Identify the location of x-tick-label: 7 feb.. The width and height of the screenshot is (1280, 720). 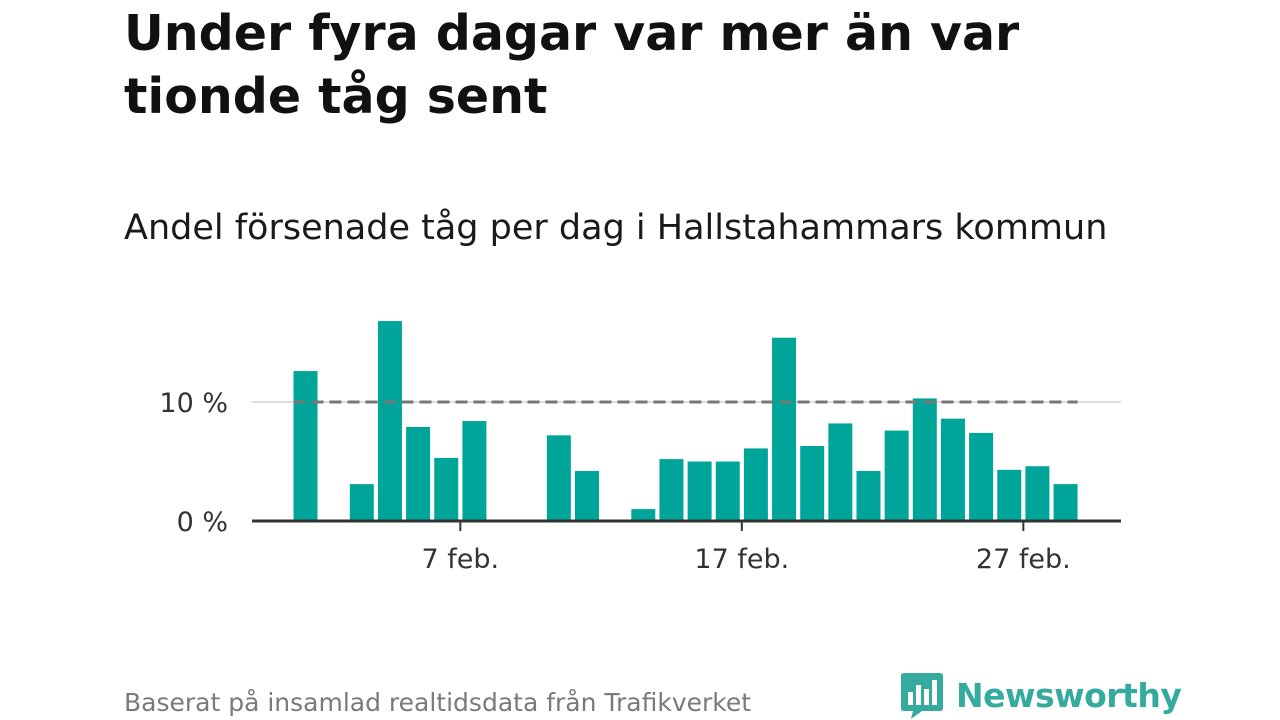
(461, 559).